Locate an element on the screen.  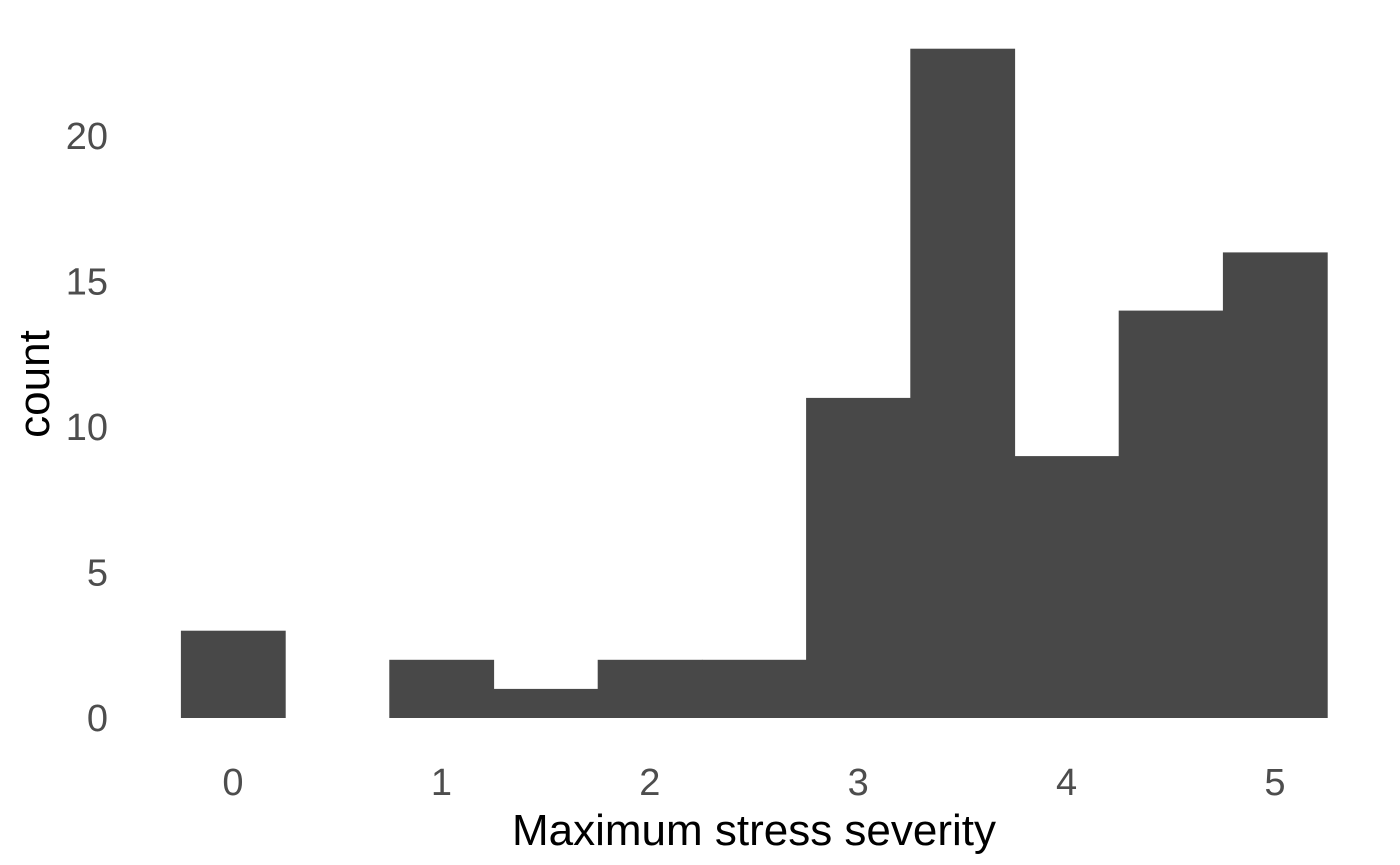
y-tick-label: 10 is located at coordinates (87, 428).